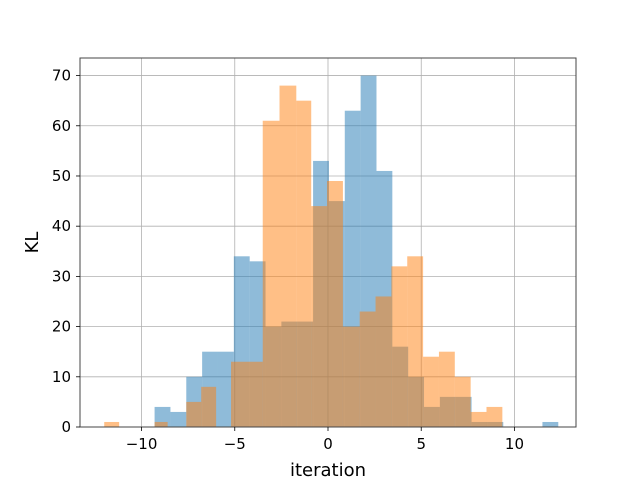 Image resolution: width=640 pixels, height=480 pixels. Describe the element at coordinates (32, 243) in the screenshot. I see `y-axis-label: KL` at that location.